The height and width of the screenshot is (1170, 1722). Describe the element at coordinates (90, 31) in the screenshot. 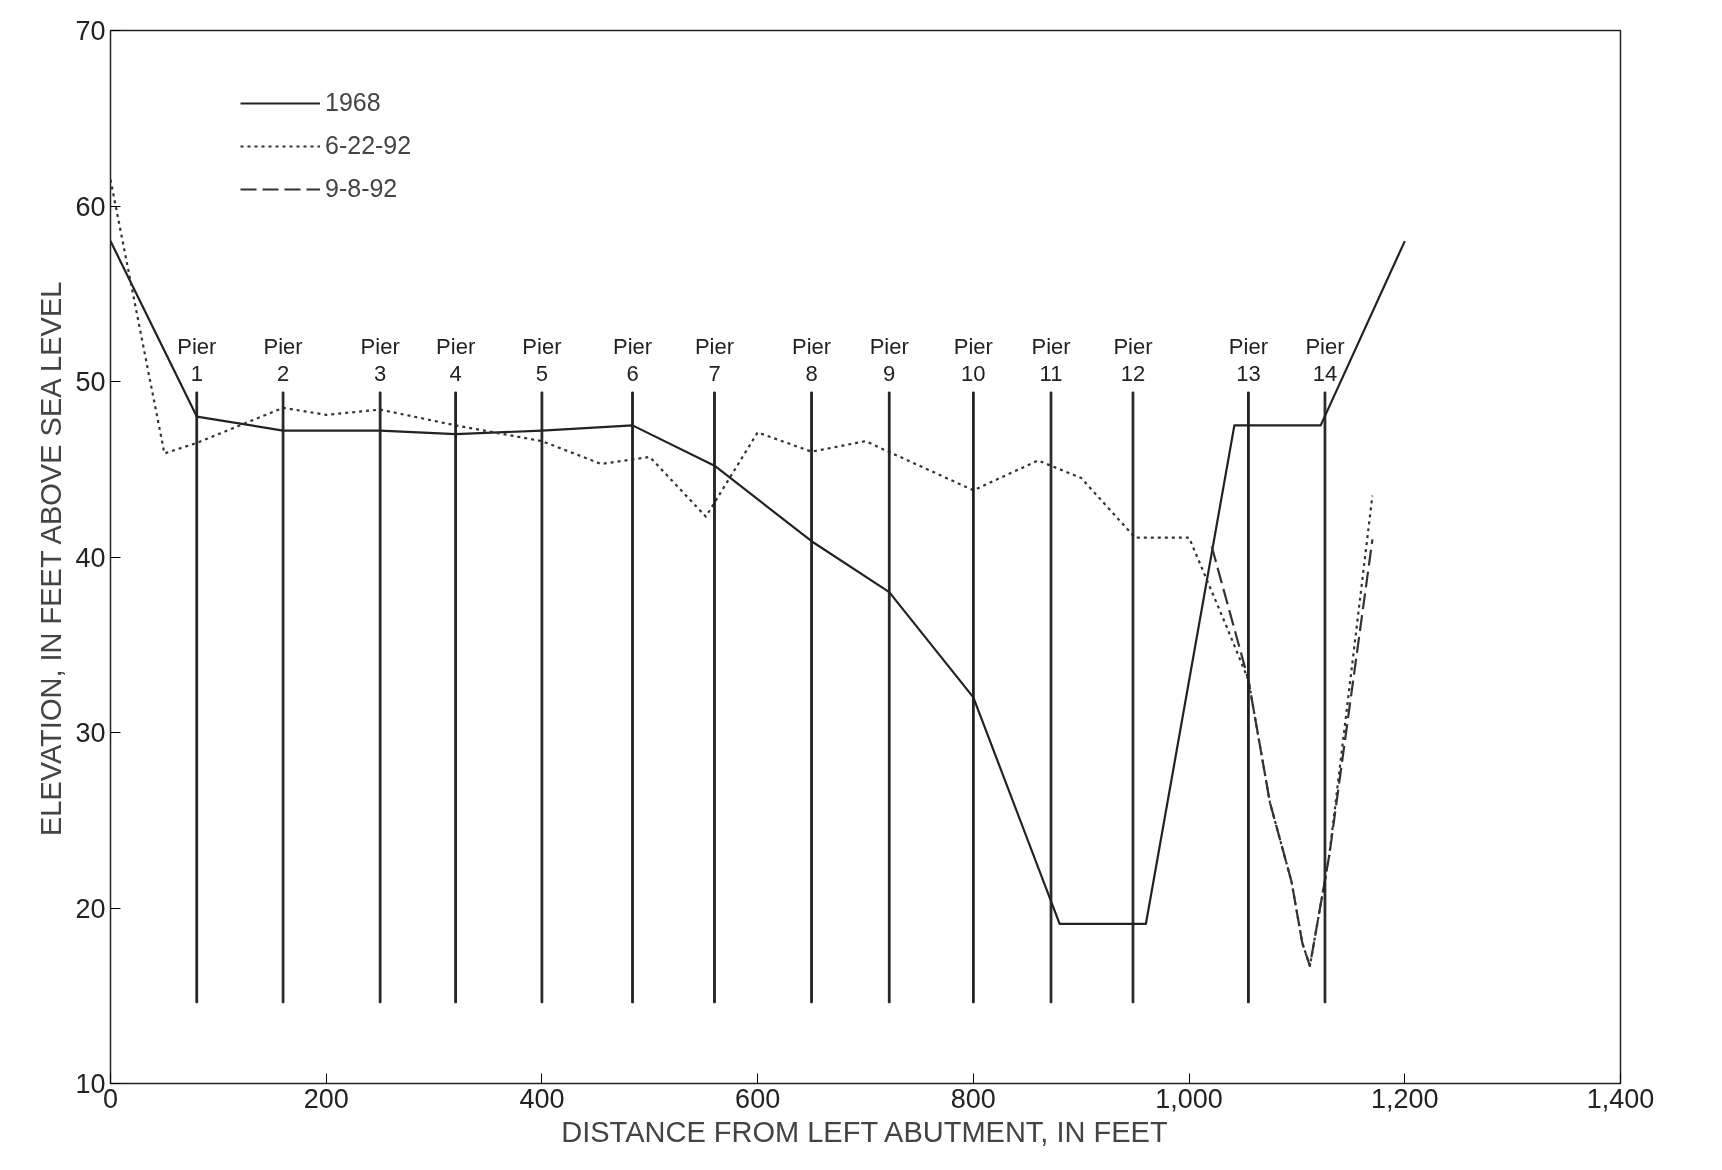

I see `y-tick-label: 70` at that location.